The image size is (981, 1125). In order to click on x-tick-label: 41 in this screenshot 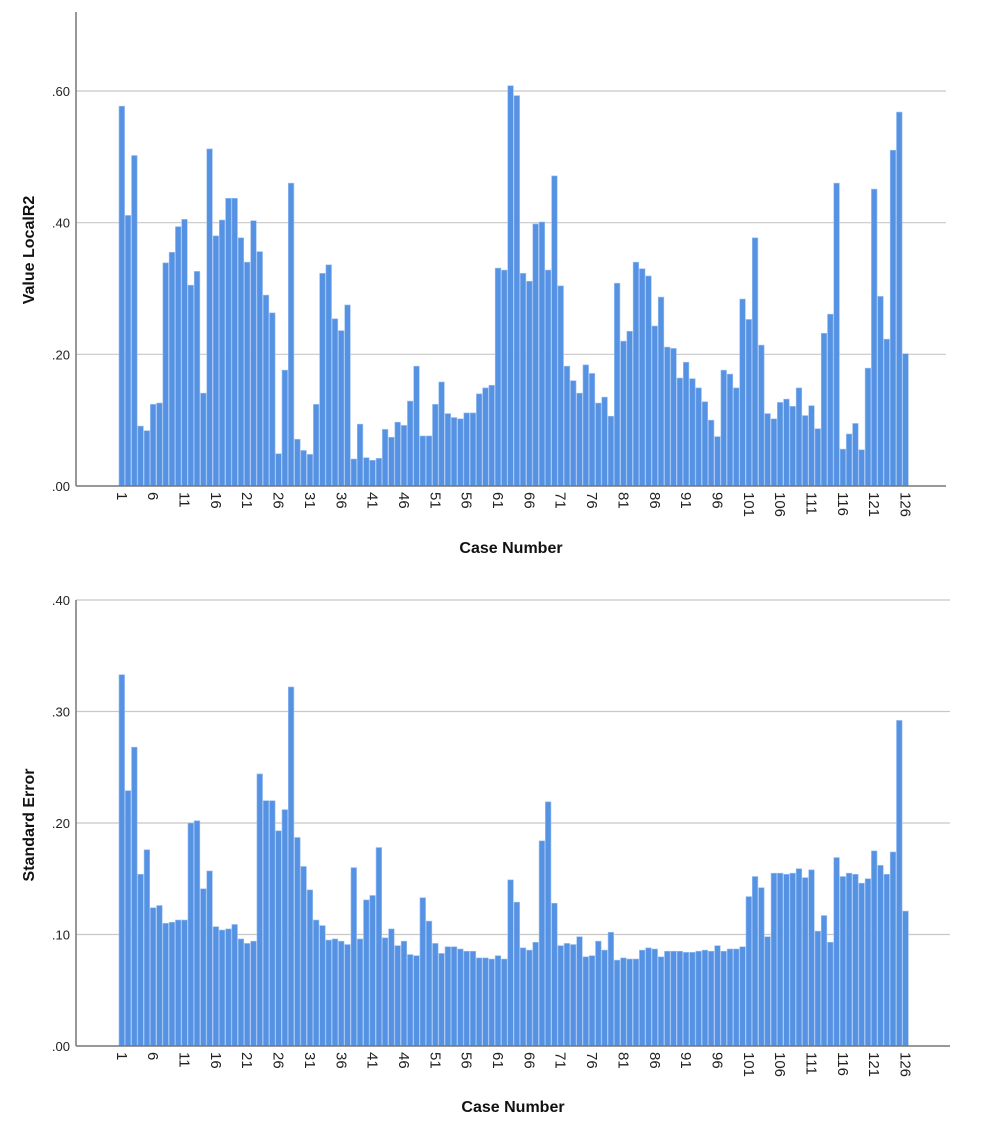, I will do `click(372, 1060)`.